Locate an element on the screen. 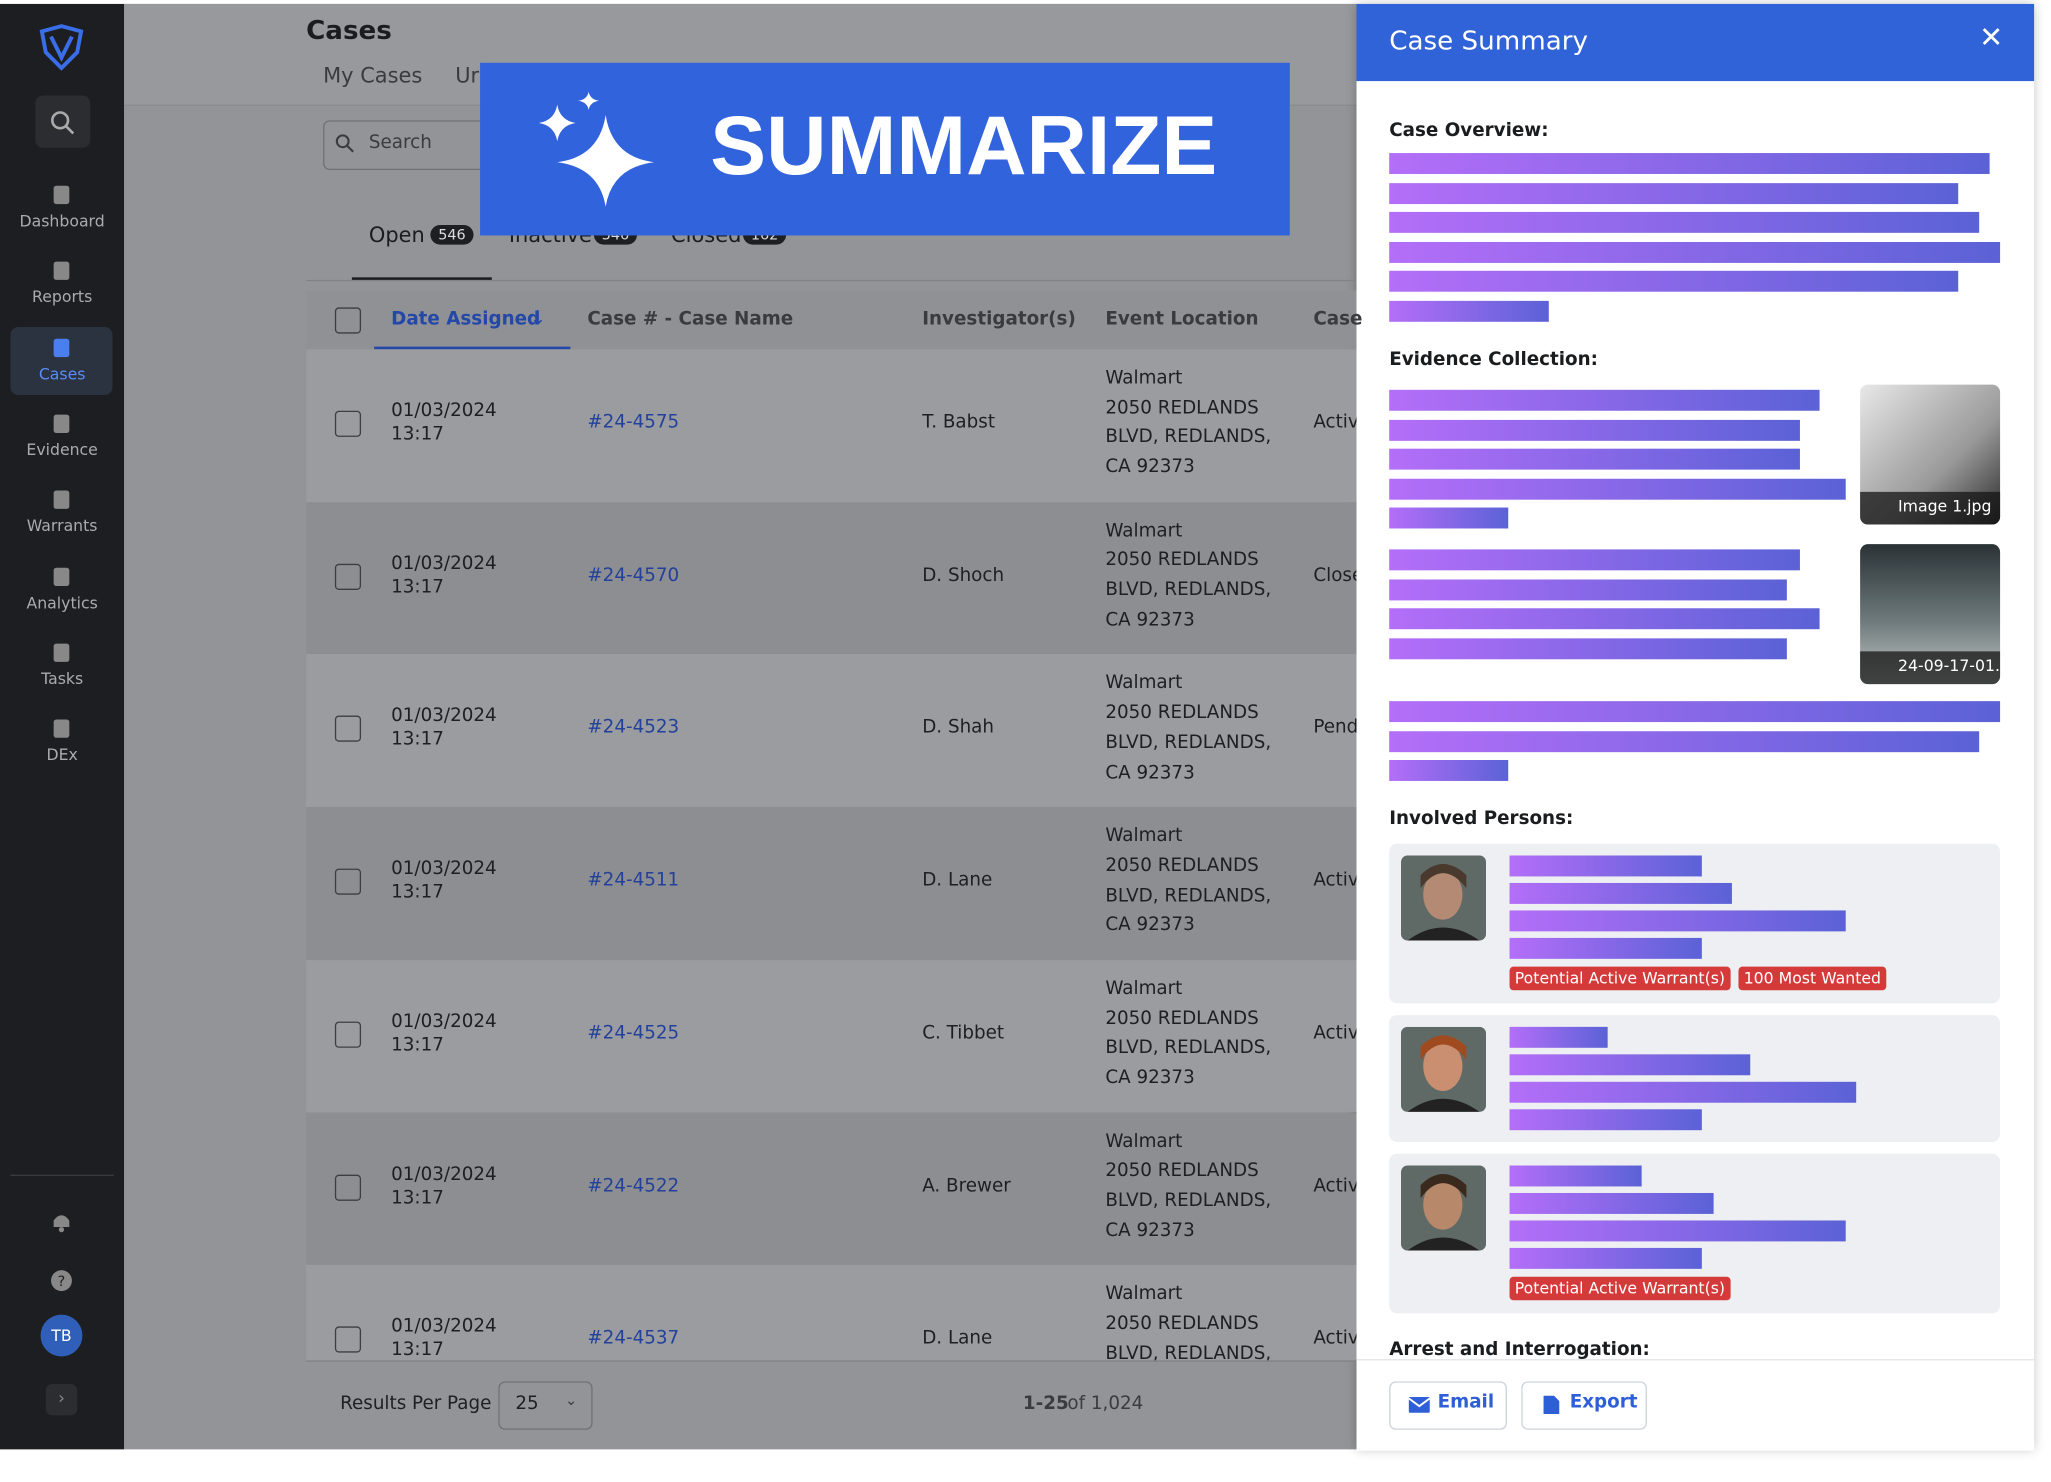  case-link: #24-4537 is located at coordinates (633, 1338).